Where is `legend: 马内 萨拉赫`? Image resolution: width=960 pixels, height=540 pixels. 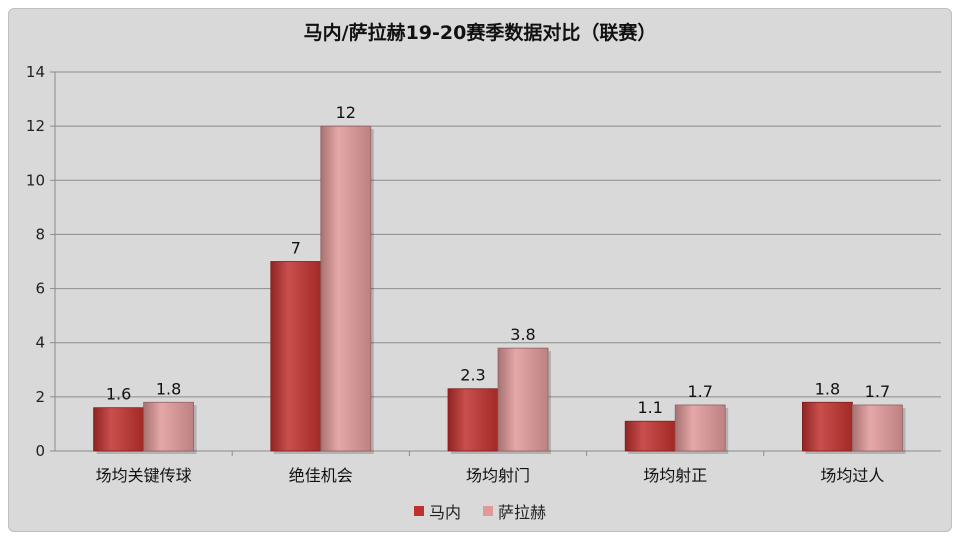
legend: 马内 萨拉赫 is located at coordinates (480, 511).